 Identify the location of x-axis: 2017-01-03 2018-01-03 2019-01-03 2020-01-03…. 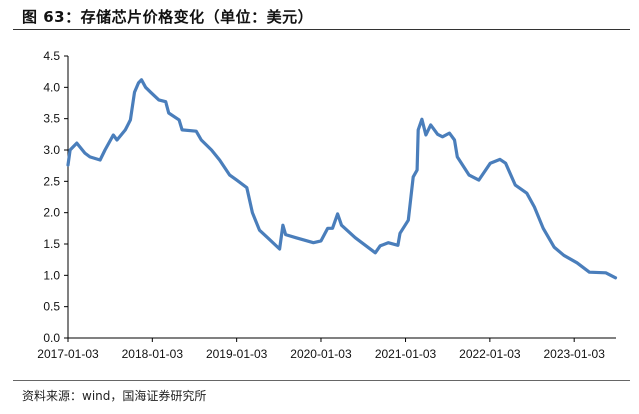
(326, 349).